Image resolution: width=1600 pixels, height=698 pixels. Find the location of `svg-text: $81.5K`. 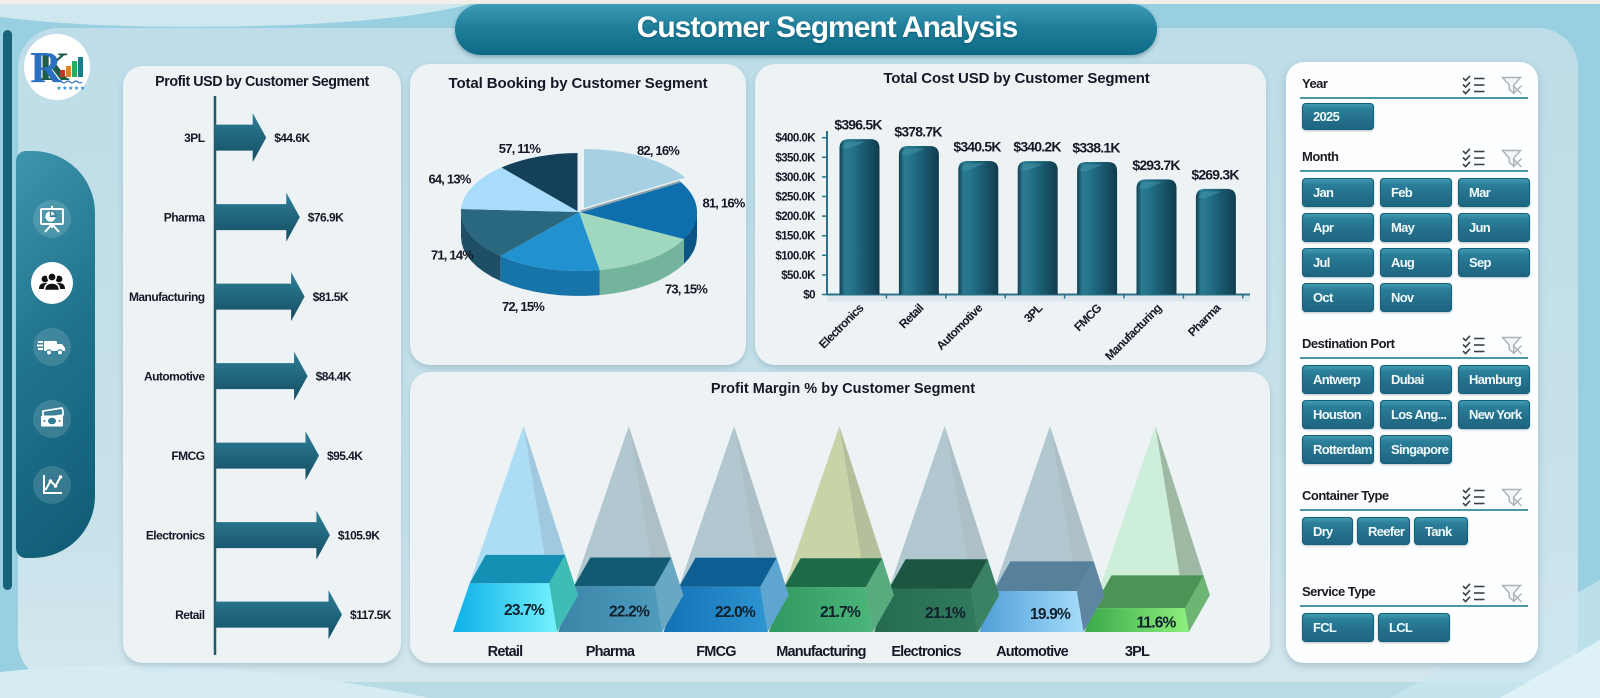

svg-text: $81.5K is located at coordinates (331, 297).